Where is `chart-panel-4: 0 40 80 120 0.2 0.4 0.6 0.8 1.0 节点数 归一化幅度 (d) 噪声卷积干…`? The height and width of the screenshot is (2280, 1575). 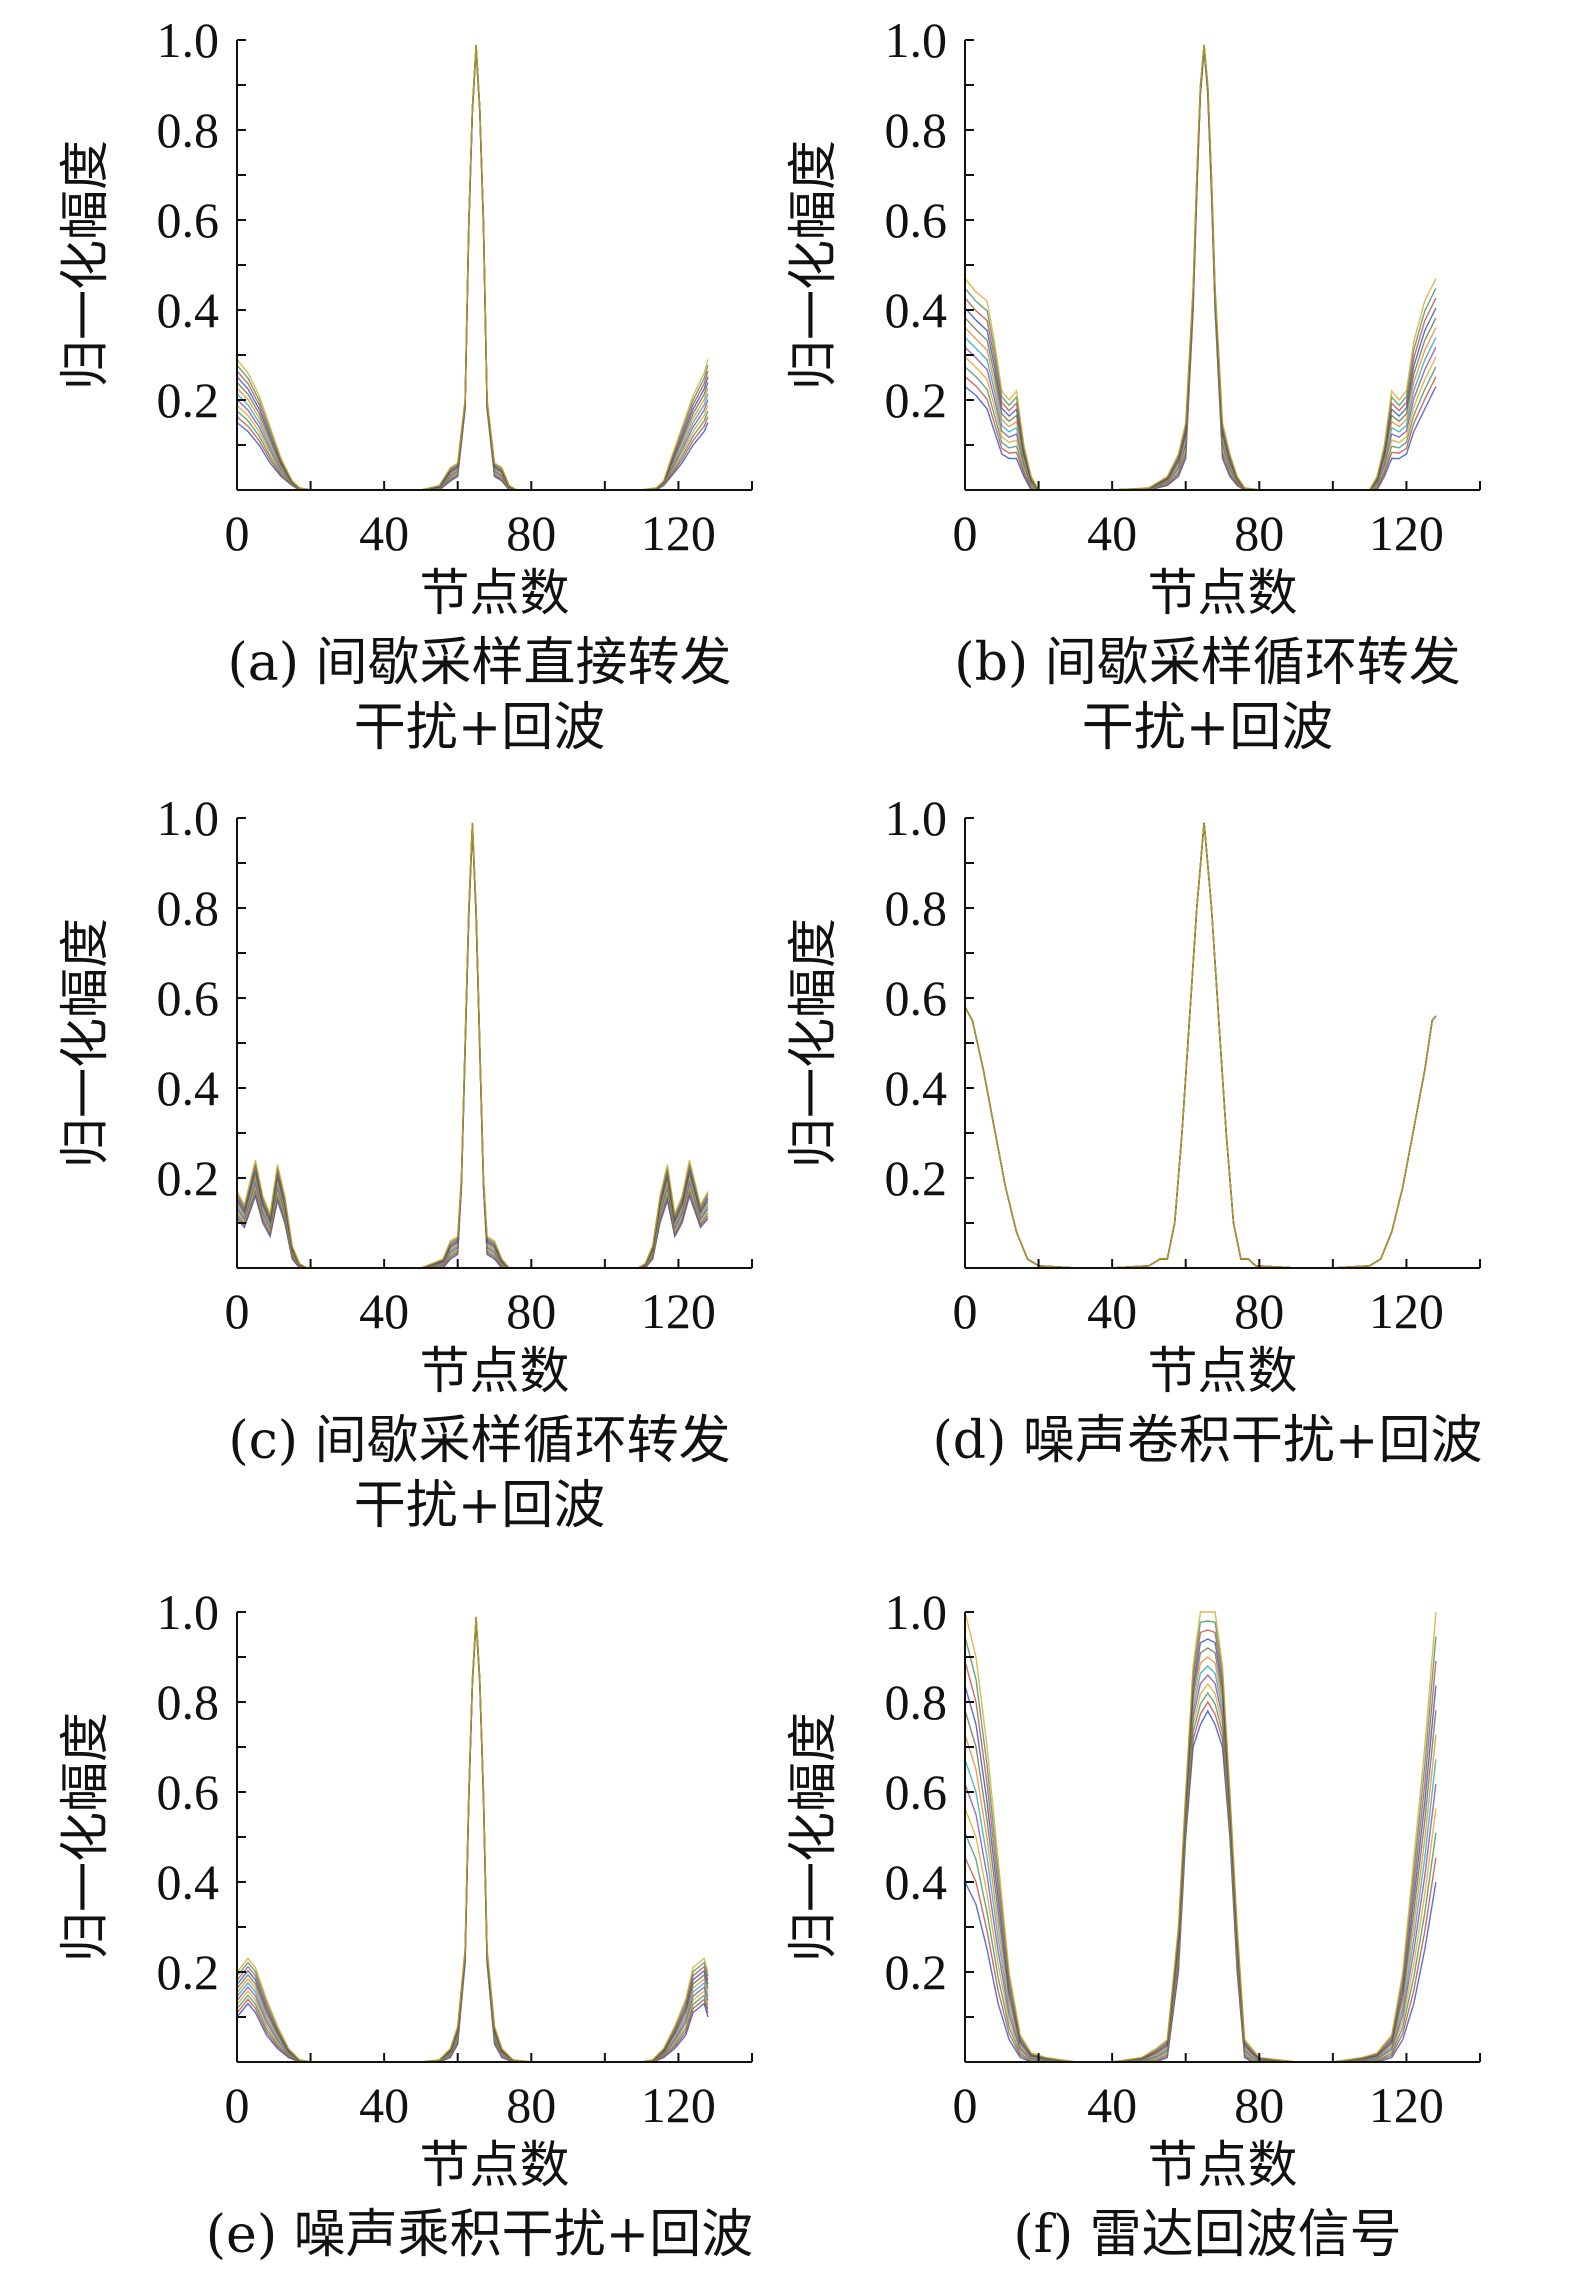
chart-panel-4: 0 40 80 120 0.2 0.4 0.6 0.8 1.0 节点数 归一化幅度 (d) 噪声卷积干… is located at coordinates (1133, 1130).